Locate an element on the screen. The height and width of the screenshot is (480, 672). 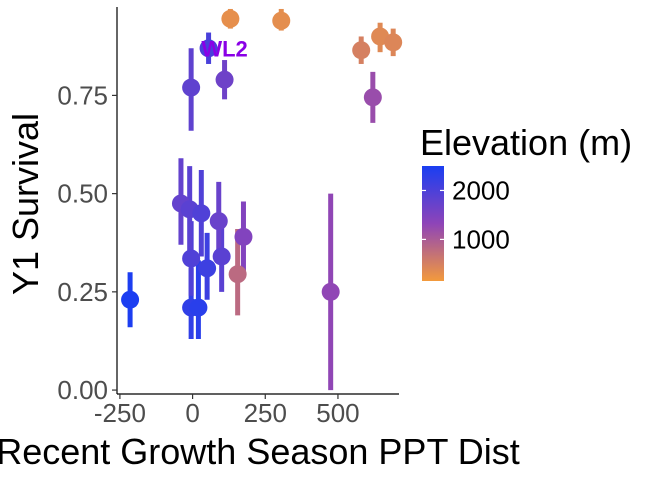
y-tick-label: 0.50 is located at coordinates (82, 194).